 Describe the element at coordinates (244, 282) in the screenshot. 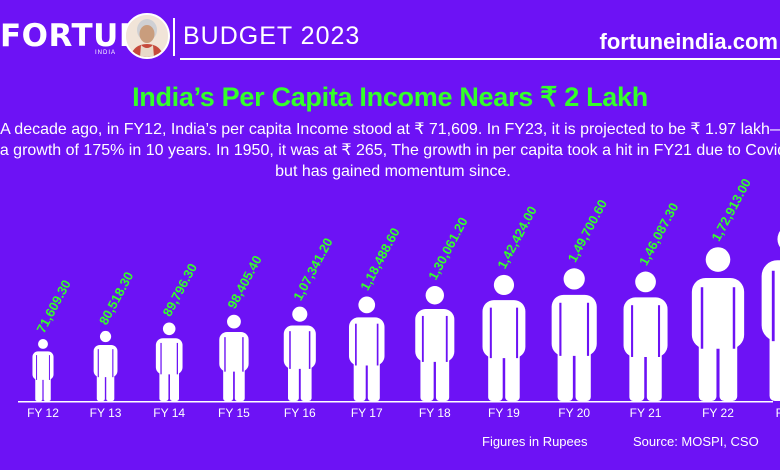

I see `value-label: 98,405.40` at that location.